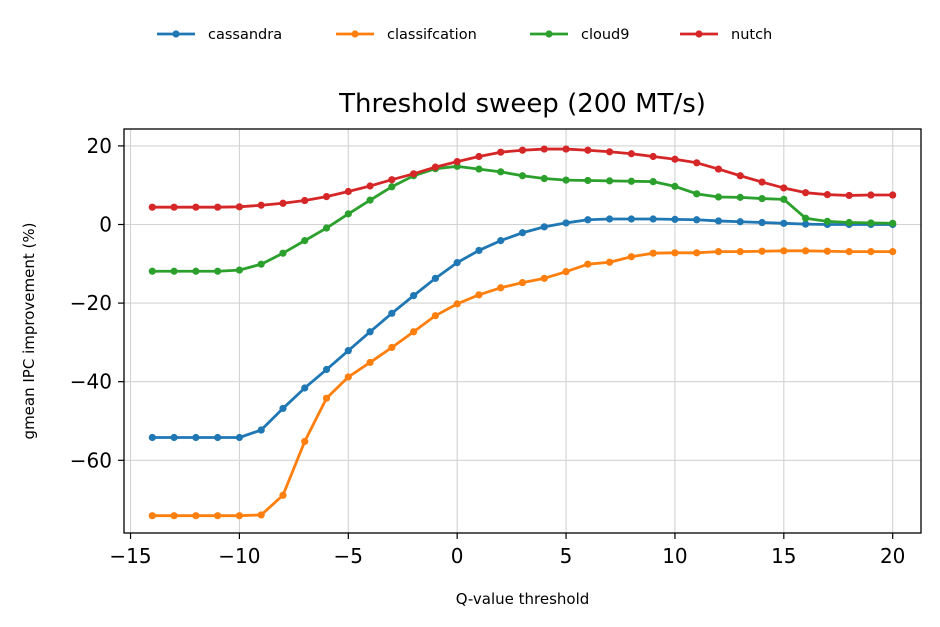  I want to click on legend-marker, so click(549, 34).